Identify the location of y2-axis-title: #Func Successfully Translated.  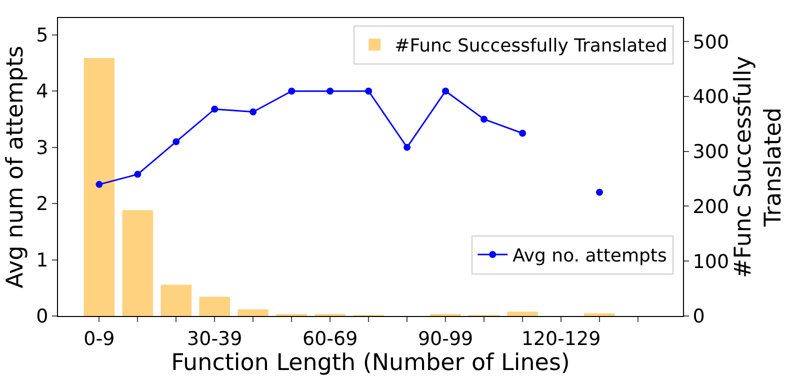
(758, 167).